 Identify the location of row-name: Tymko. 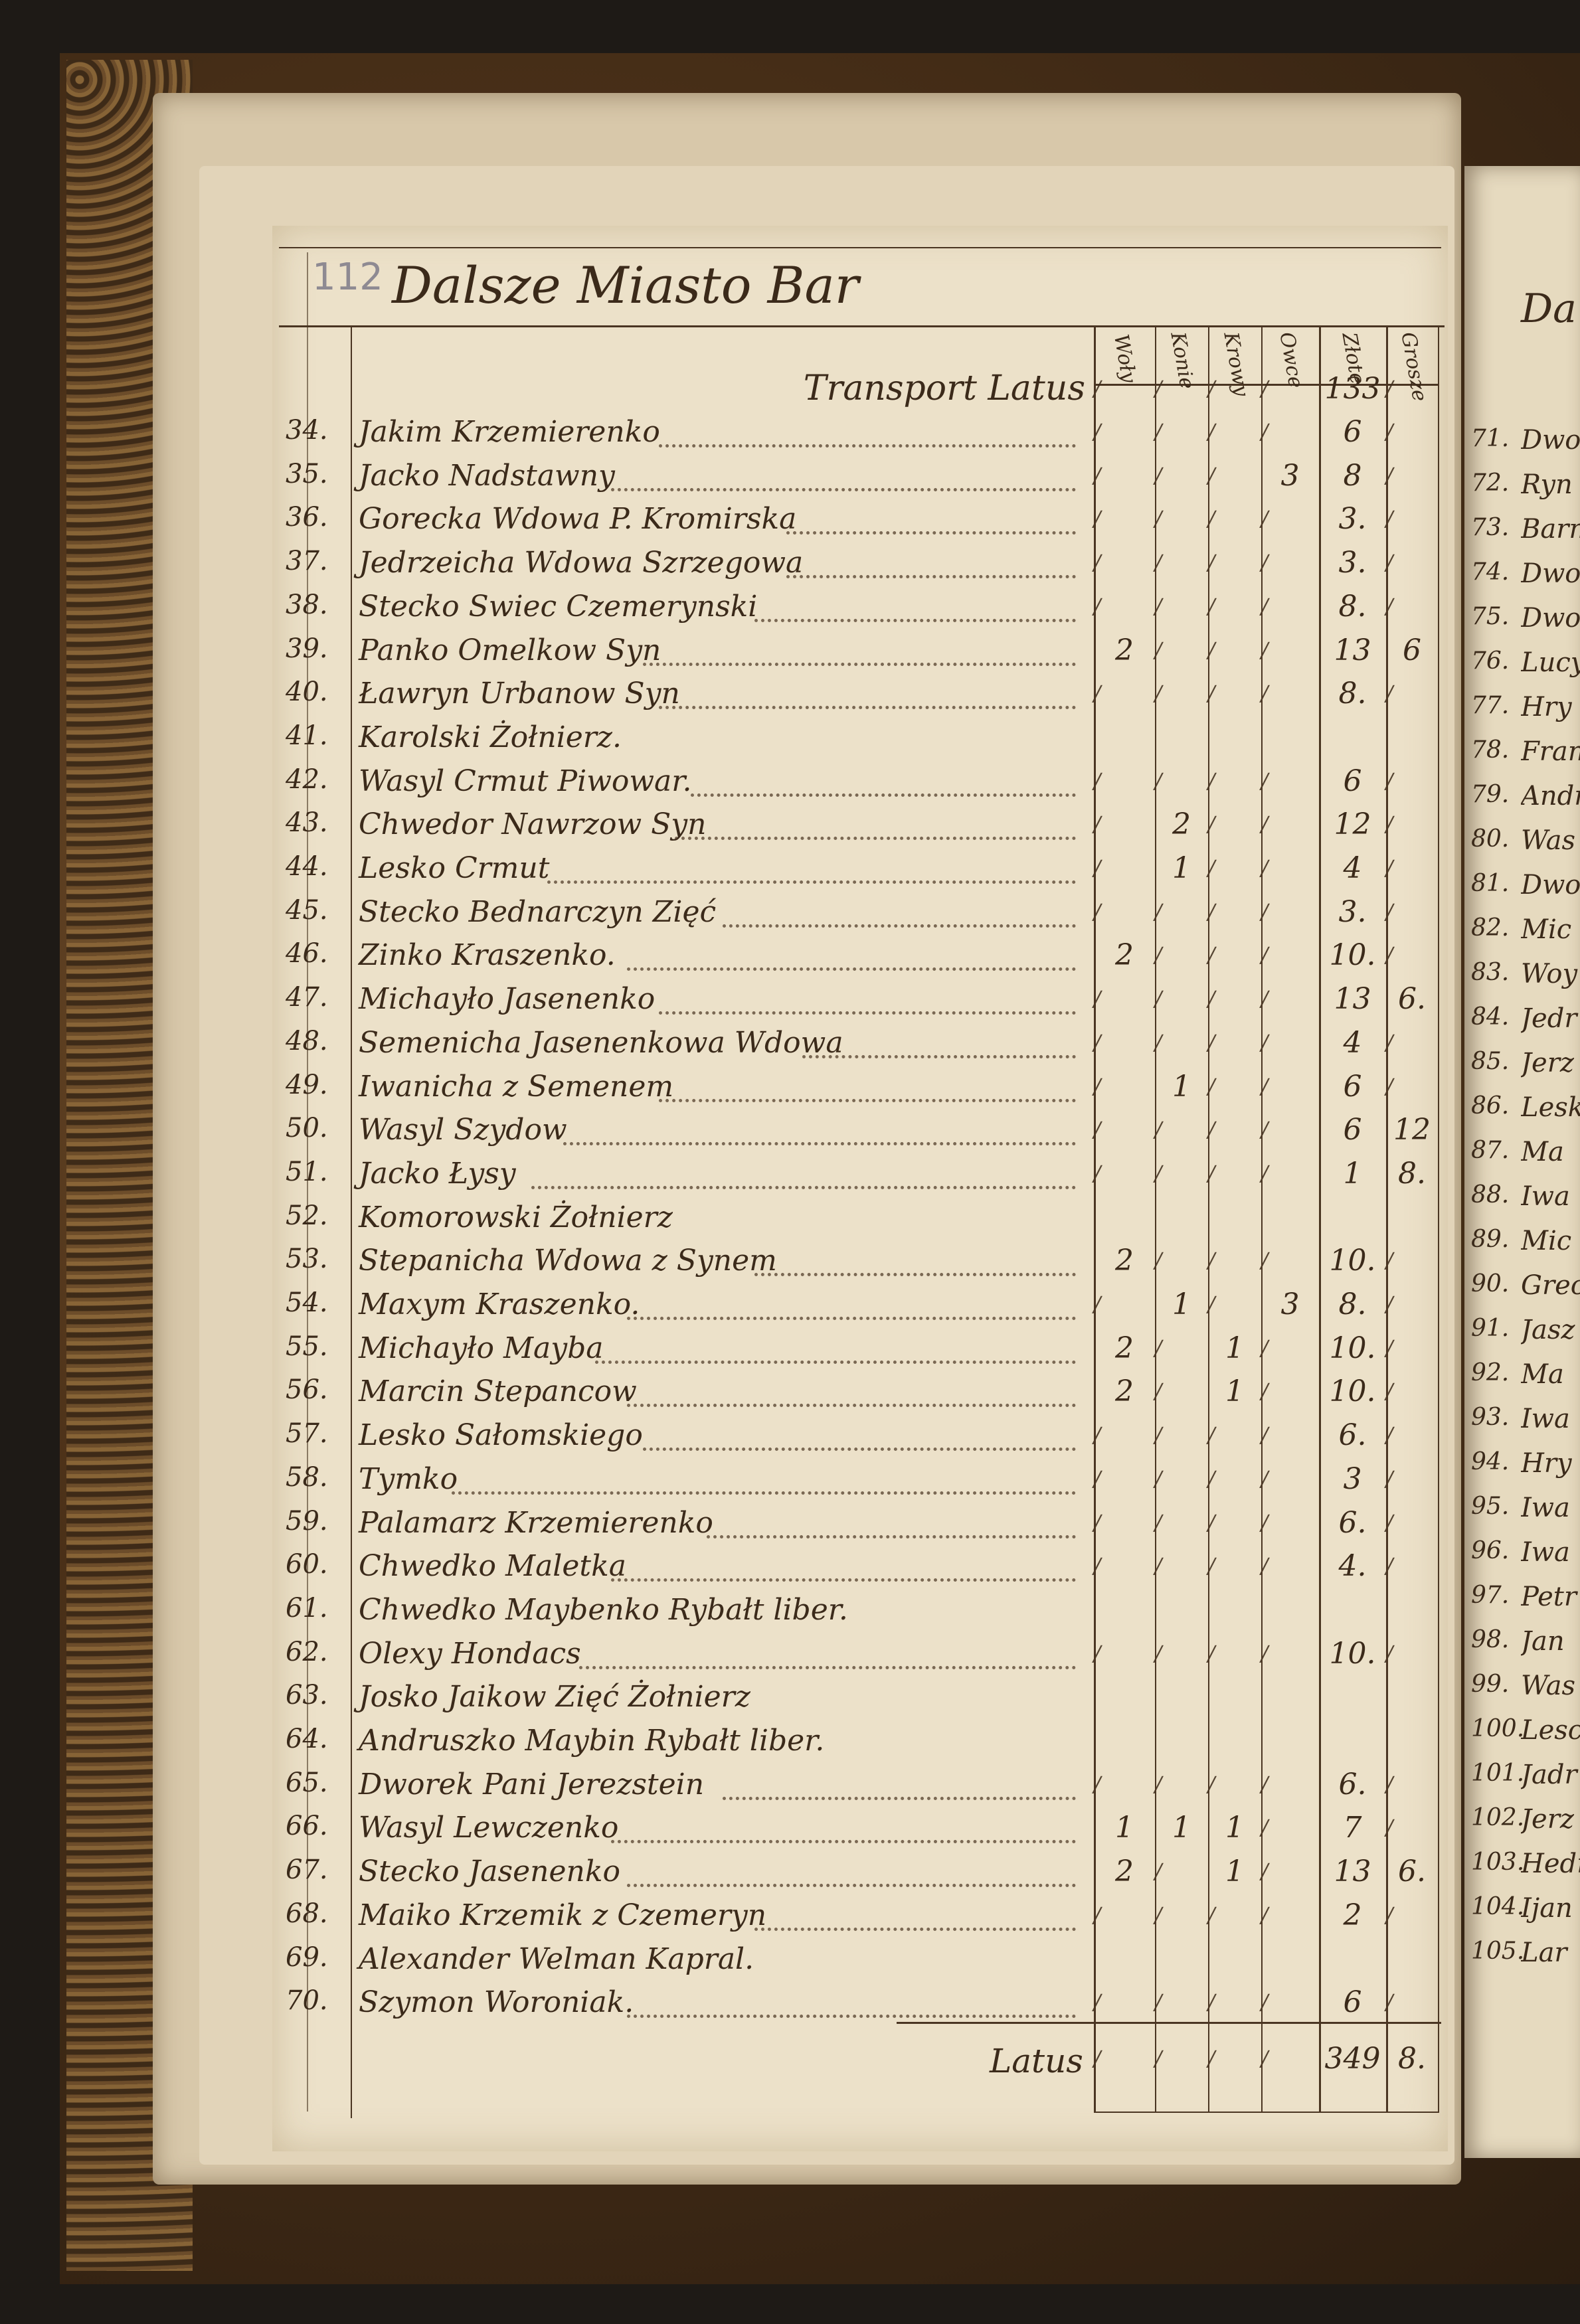
(408, 1479).